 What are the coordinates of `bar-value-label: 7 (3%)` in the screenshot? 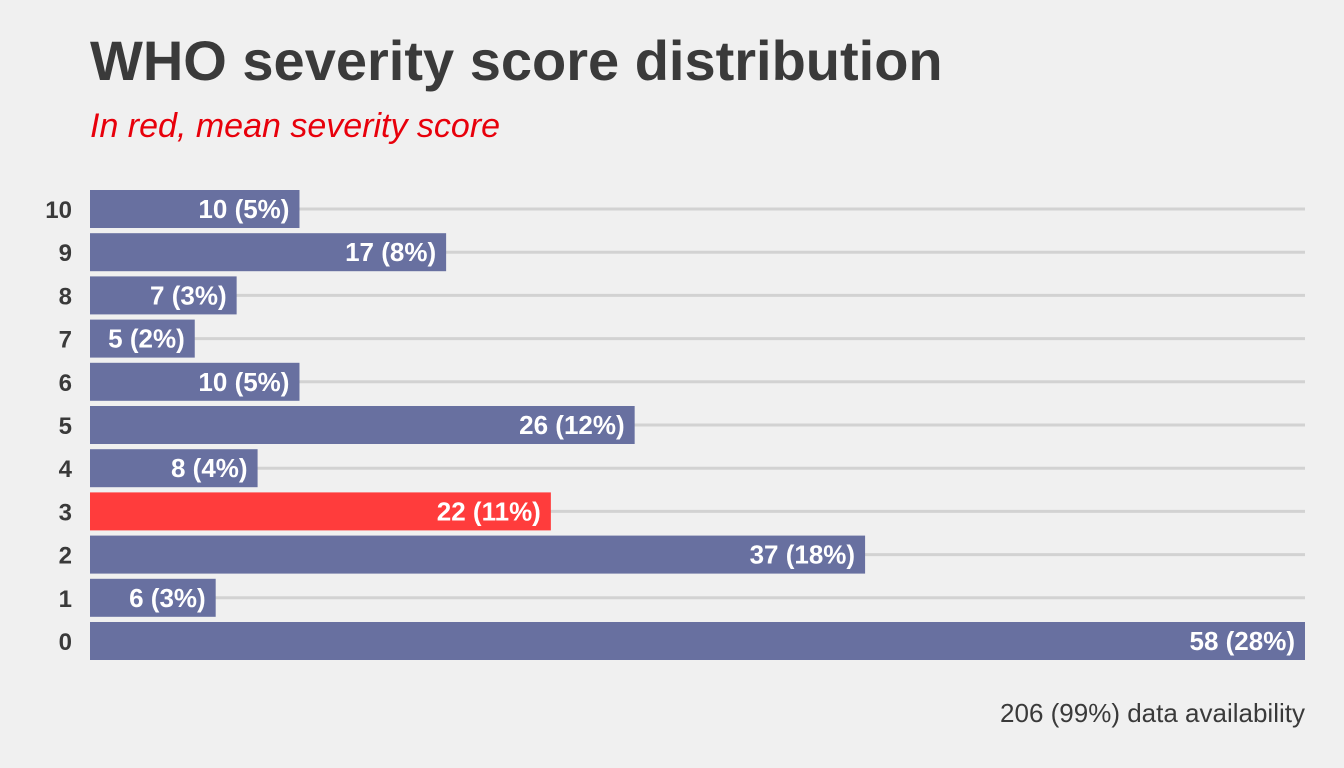 It's located at (188, 295).